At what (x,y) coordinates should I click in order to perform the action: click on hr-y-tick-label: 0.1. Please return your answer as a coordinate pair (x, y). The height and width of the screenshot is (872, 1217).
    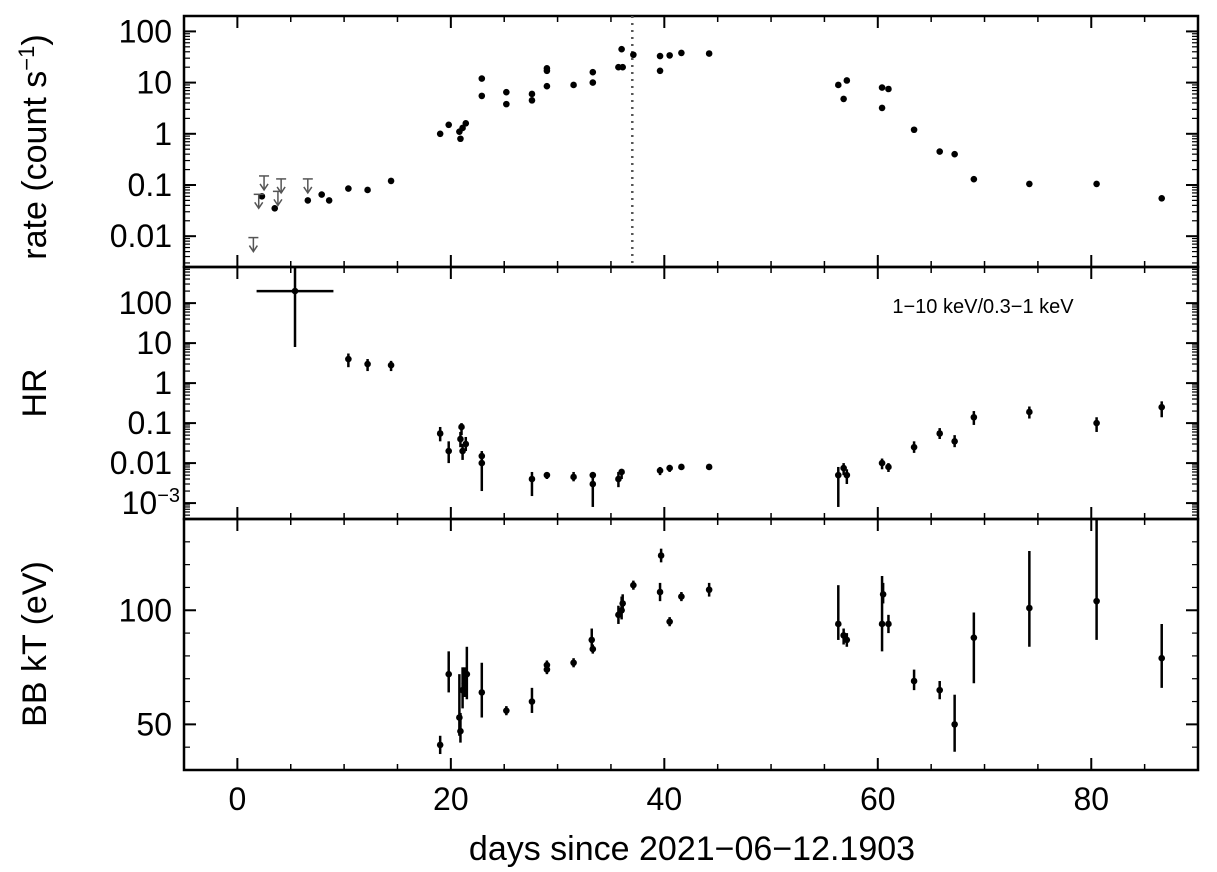
    Looking at the image, I should click on (150, 423).